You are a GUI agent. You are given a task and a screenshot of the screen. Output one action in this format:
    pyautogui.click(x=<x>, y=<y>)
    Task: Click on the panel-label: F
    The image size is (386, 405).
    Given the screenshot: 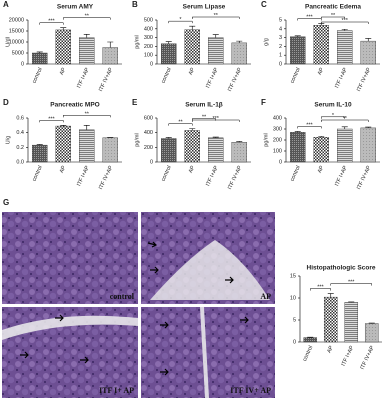 What is the action you would take?
    pyautogui.click(x=263, y=102)
    